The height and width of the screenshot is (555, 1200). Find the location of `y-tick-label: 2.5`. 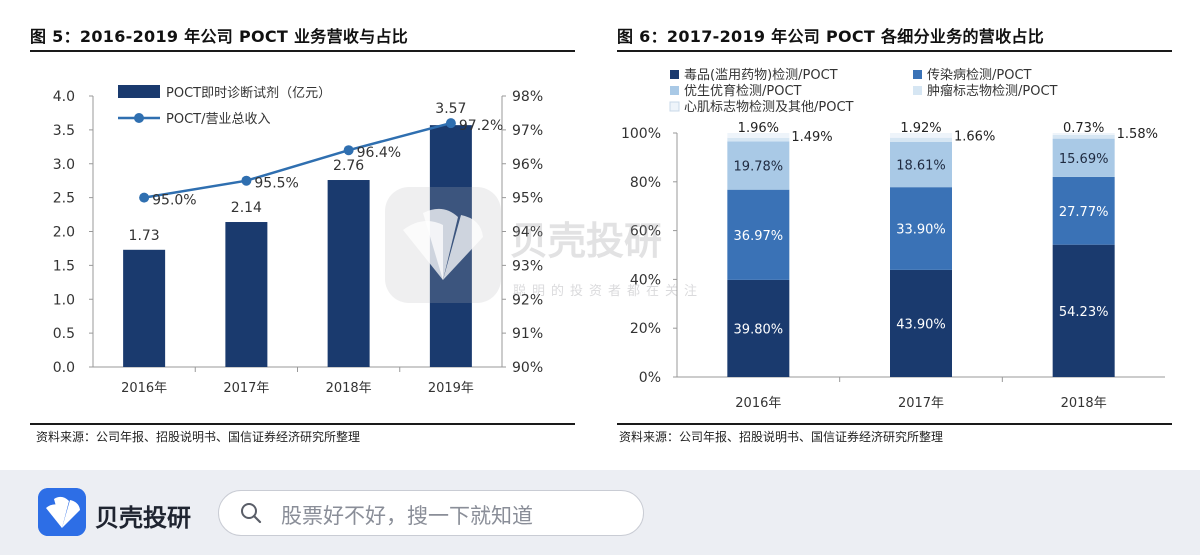

y-tick-label: 2.5 is located at coordinates (64, 199).